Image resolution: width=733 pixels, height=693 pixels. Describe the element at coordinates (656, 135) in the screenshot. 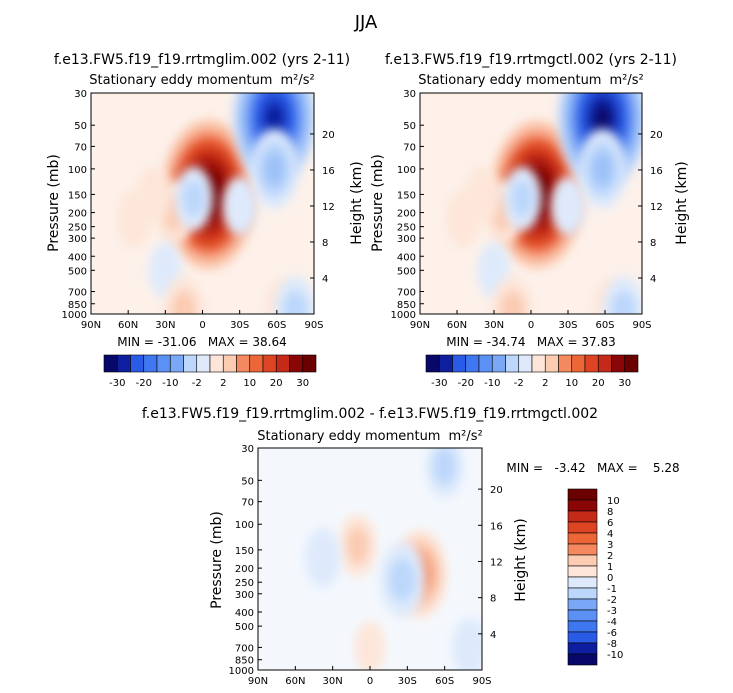

I see `y-tick-right-label: 20` at that location.